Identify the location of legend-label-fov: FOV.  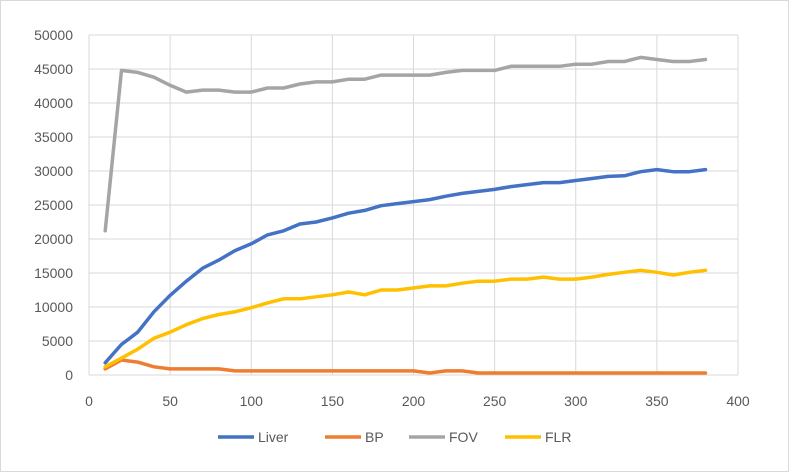
(463, 437).